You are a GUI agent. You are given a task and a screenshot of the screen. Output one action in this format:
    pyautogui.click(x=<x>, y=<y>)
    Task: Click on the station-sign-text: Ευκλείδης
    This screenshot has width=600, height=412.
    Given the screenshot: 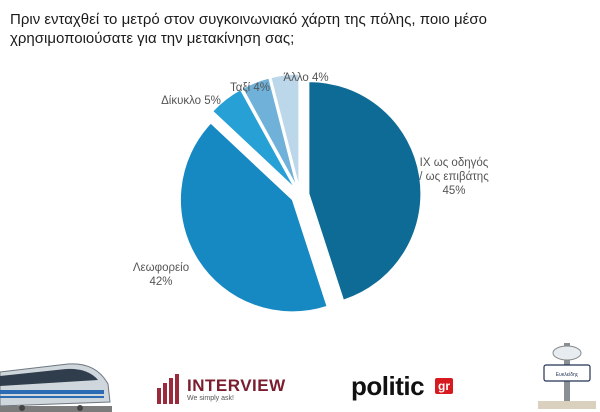 What is the action you would take?
    pyautogui.click(x=567, y=375)
    